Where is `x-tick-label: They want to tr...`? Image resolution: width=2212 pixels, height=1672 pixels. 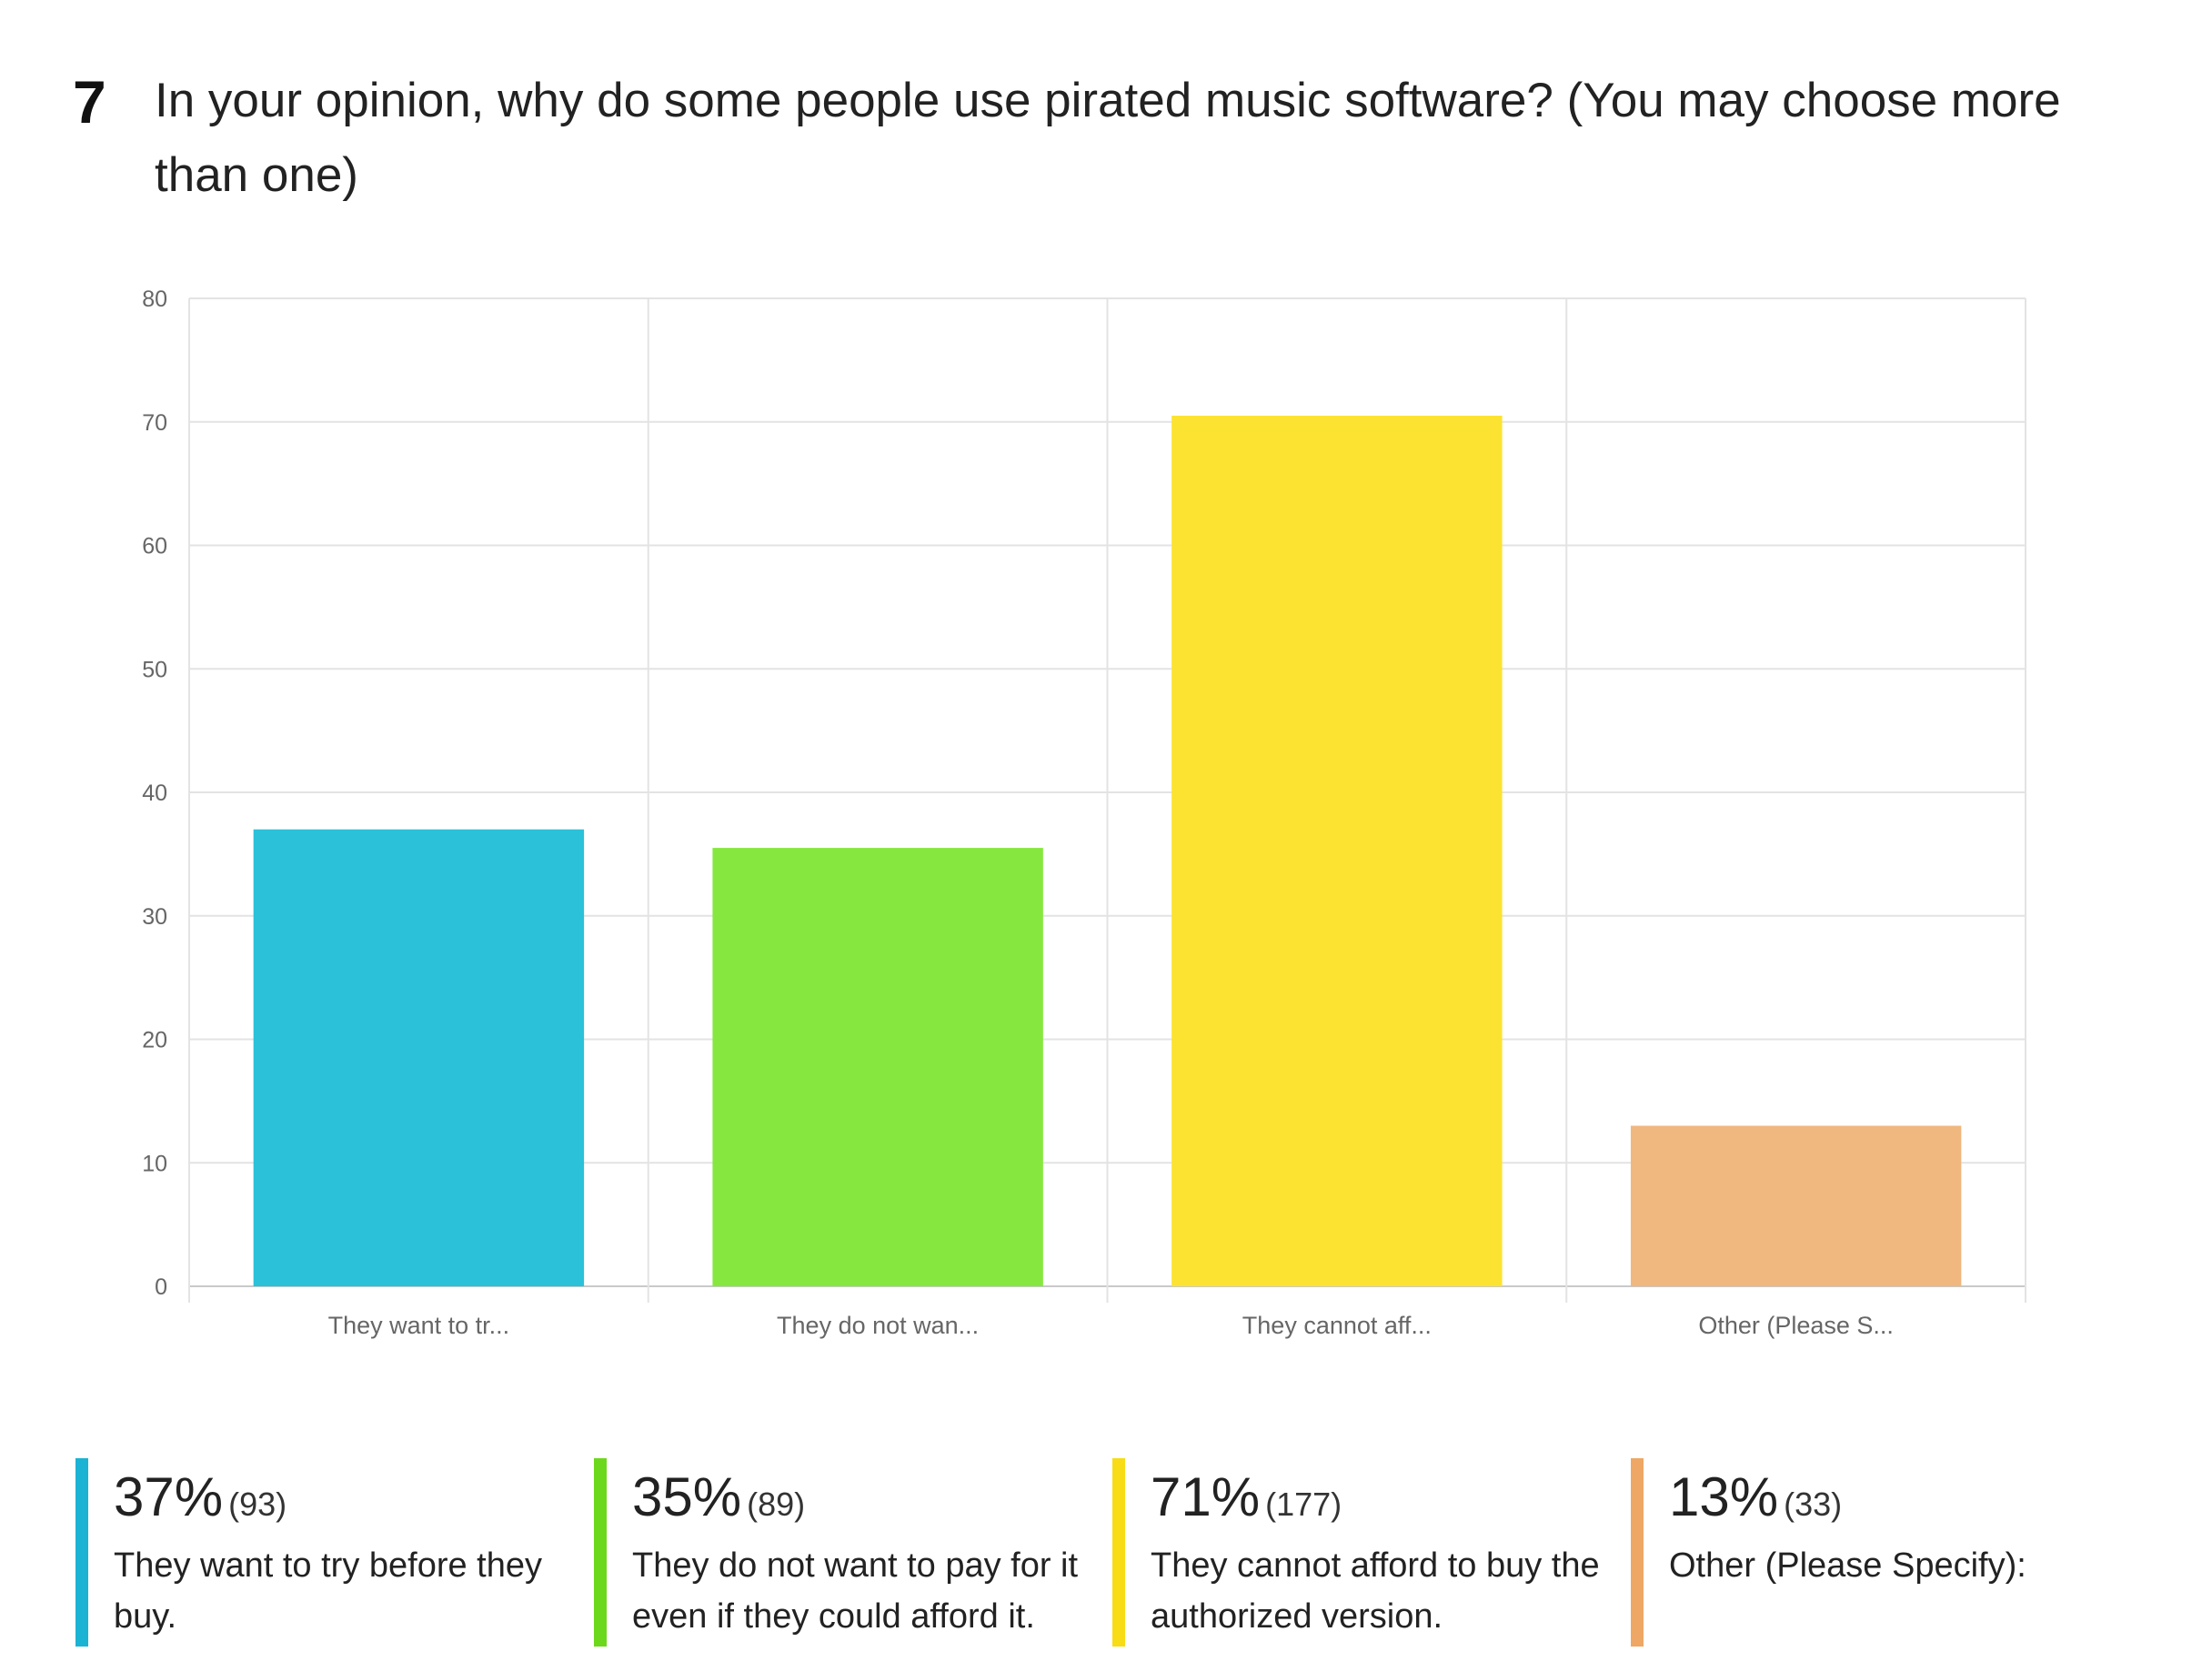
x-tick-label: They want to tr... is located at coordinates (419, 1325).